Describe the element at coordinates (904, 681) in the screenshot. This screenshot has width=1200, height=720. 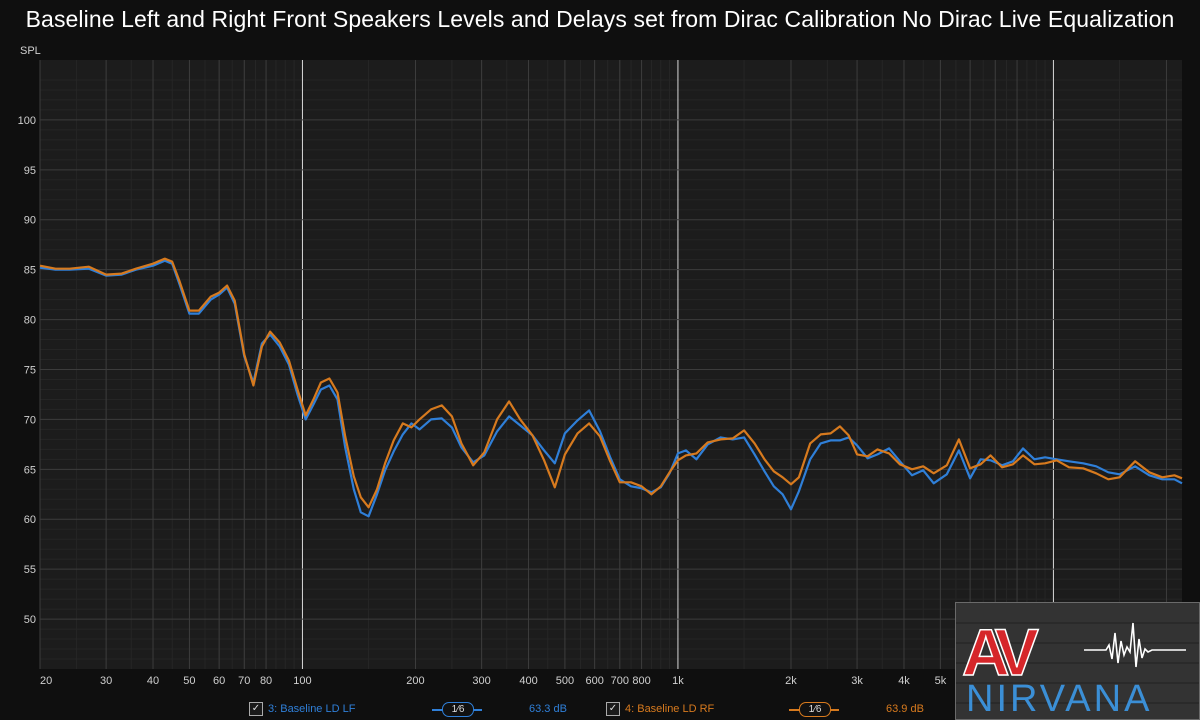
I see `x-tick-label: 4k` at that location.